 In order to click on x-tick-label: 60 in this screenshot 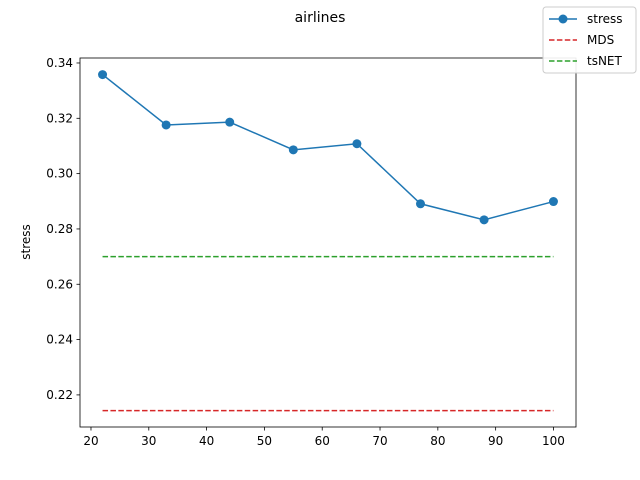, I will do `click(322, 441)`.